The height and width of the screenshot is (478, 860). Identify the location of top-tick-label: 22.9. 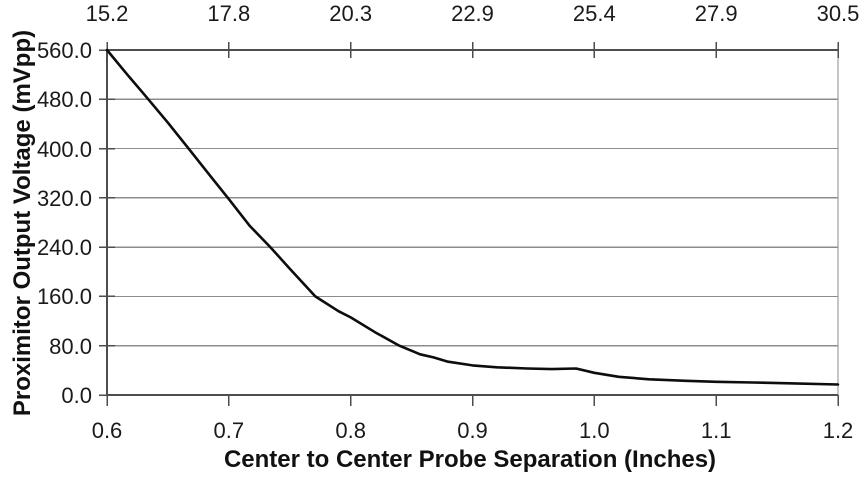
(472, 13).